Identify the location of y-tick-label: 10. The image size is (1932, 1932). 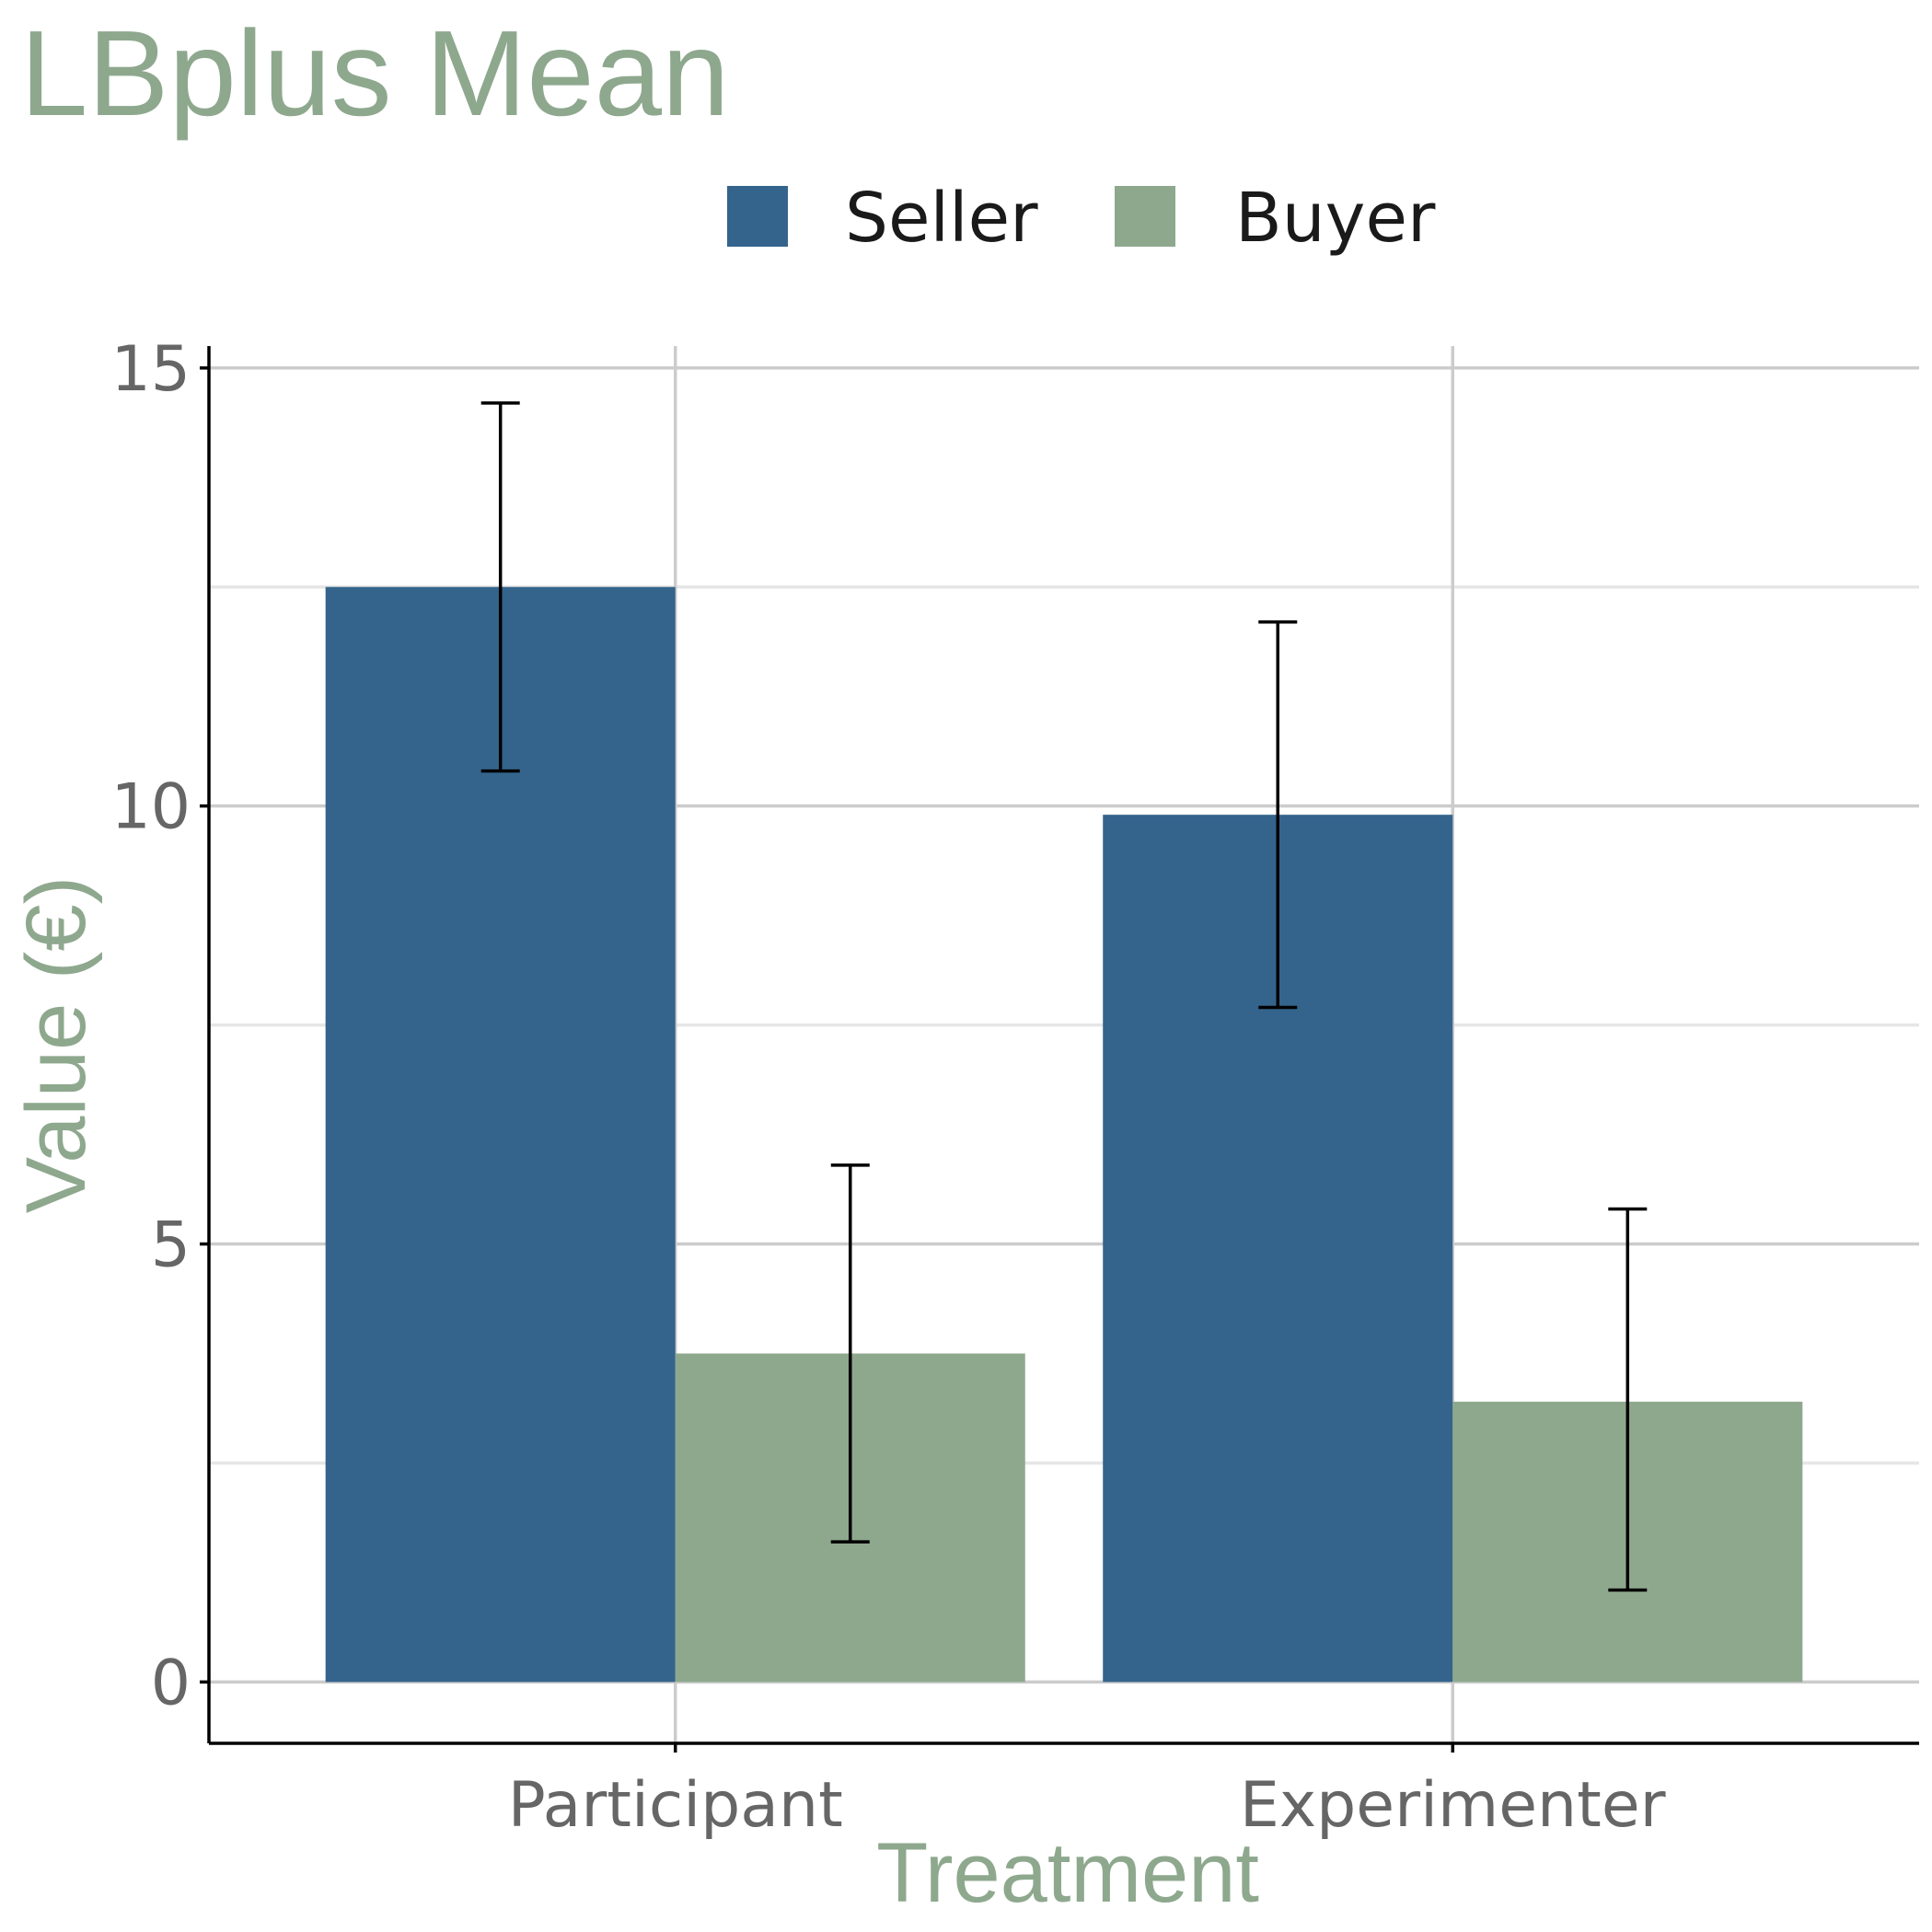
(150, 808).